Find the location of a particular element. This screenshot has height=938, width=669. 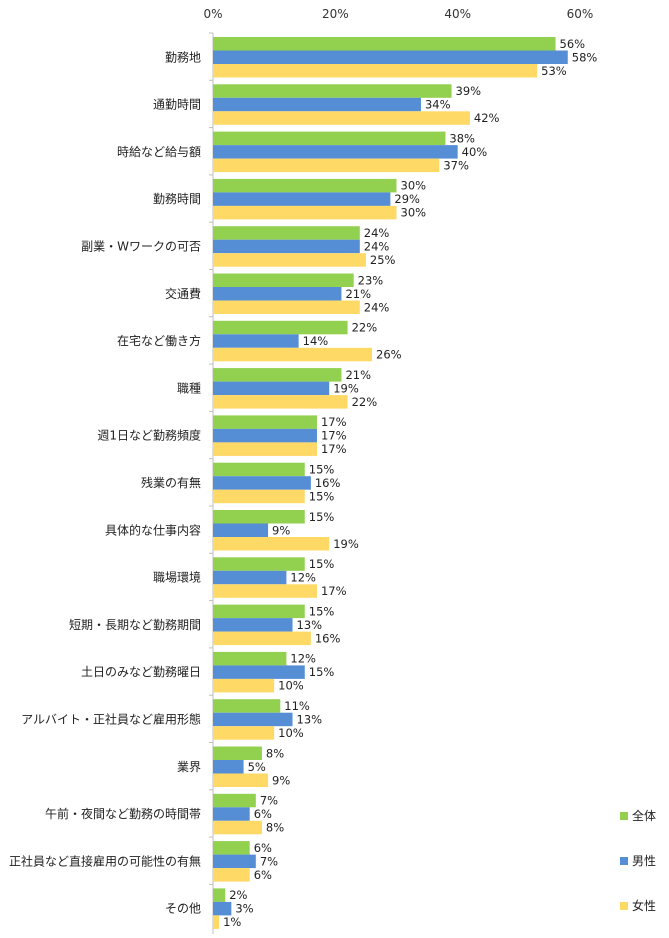

x-tick-label: 40% is located at coordinates (457, 14).